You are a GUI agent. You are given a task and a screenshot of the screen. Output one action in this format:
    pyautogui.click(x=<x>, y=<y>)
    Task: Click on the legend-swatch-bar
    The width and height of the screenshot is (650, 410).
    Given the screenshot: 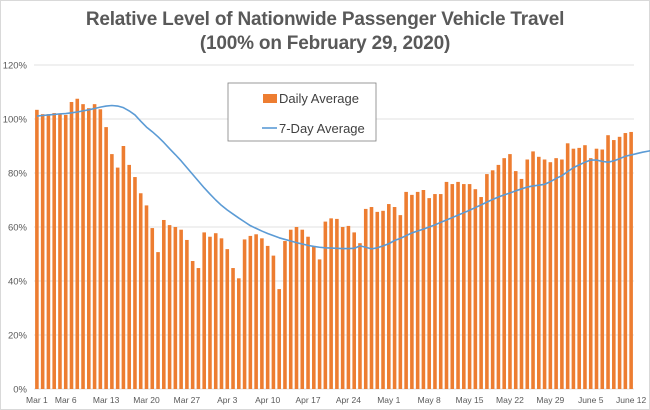 What is the action you would take?
    pyautogui.click(x=270, y=98)
    